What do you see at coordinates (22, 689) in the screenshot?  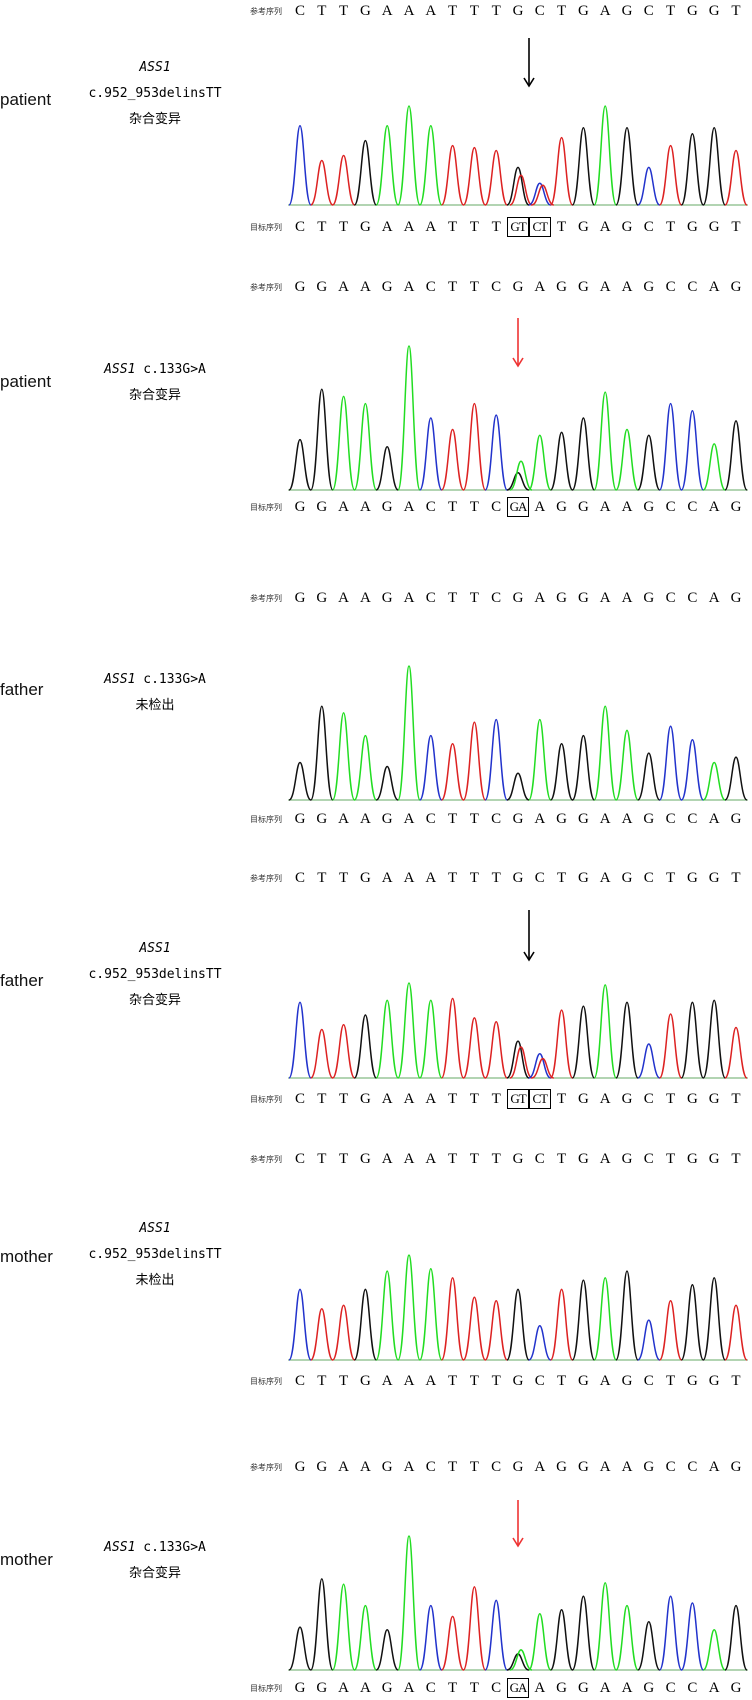 I see `subject-label: father` at bounding box center [22, 689].